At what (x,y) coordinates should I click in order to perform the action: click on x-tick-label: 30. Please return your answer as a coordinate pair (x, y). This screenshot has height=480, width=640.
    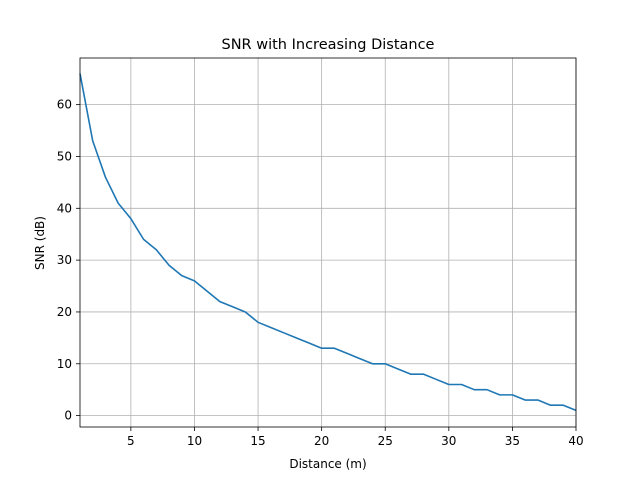
    Looking at the image, I should click on (448, 441).